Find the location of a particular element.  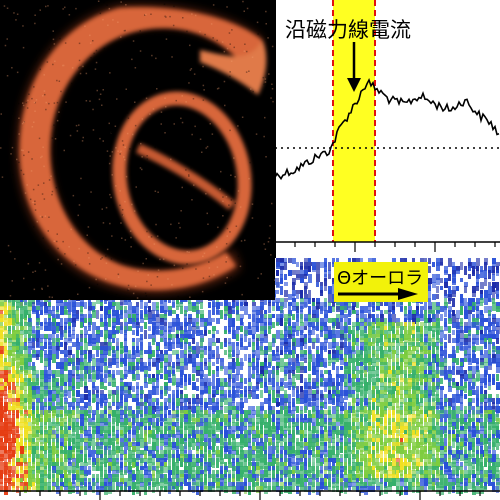

theta-aurora-text: Θオーロラ is located at coordinates (380, 278).